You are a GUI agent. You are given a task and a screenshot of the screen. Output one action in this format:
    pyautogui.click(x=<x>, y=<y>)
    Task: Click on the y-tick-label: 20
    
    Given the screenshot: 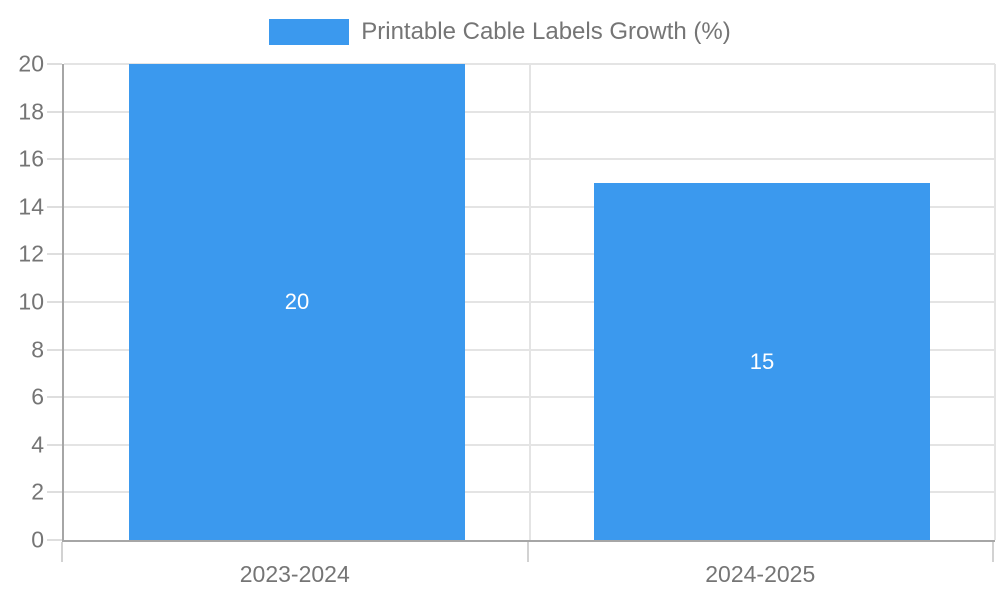 What is the action you would take?
    pyautogui.click(x=31, y=63)
    